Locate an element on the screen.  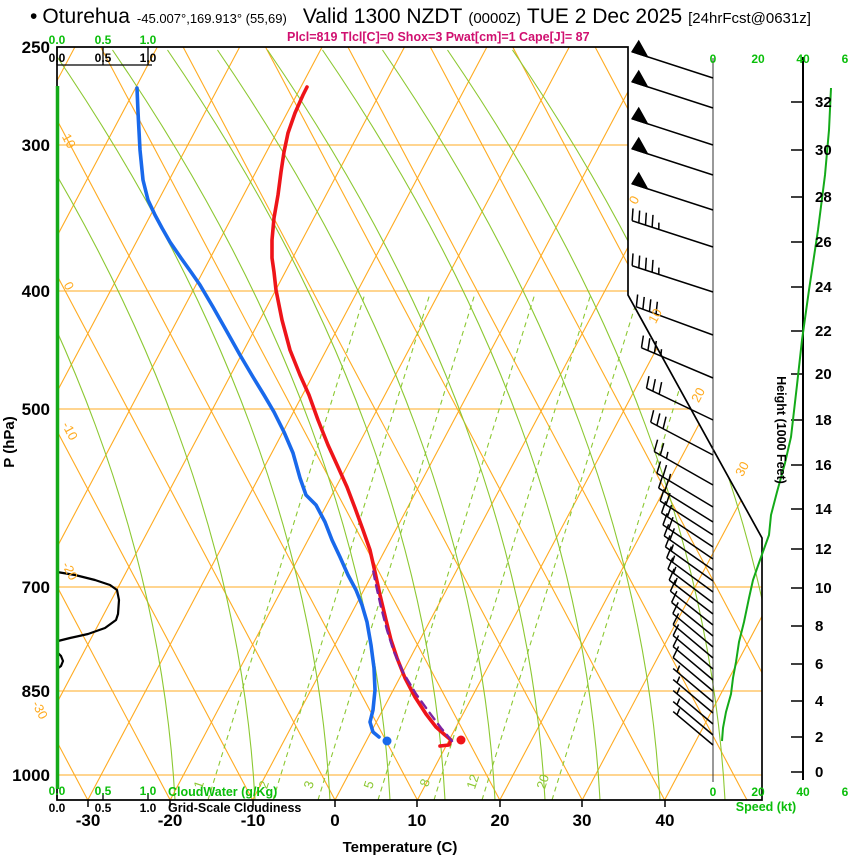
mixing-ratio-label: 3 is located at coordinates (308, 785).